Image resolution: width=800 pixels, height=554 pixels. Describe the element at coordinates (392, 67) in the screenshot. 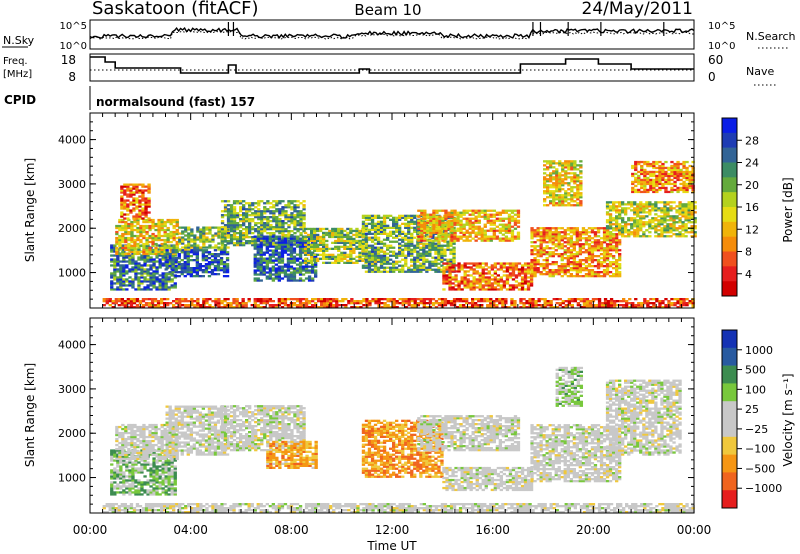

I see `freq-panel-frame` at that location.